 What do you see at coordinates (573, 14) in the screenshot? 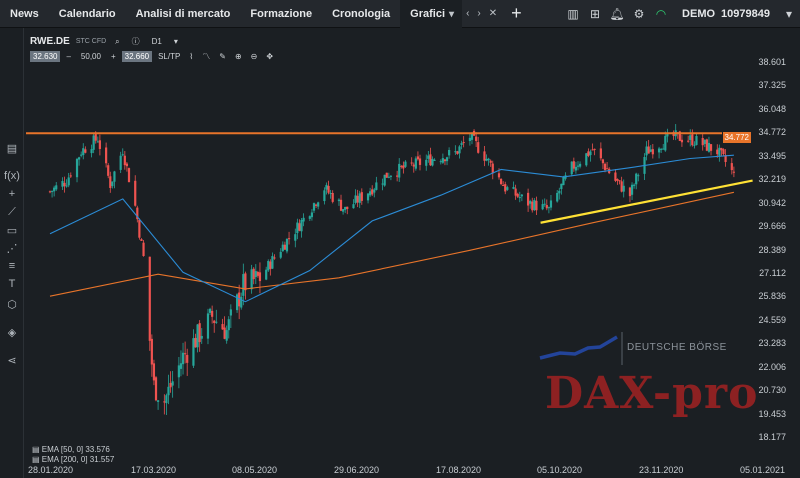
I see `layout-icon: ▥` at bounding box center [573, 14].